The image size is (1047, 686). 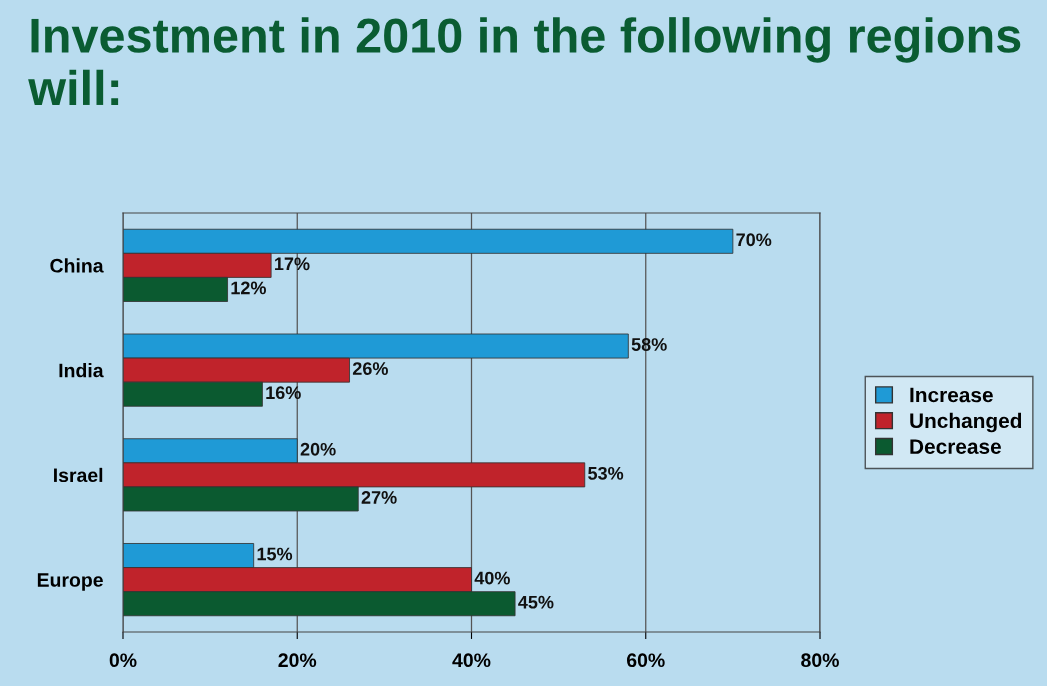 What do you see at coordinates (78, 475) in the screenshot?
I see `y-tick-label: Israel` at bounding box center [78, 475].